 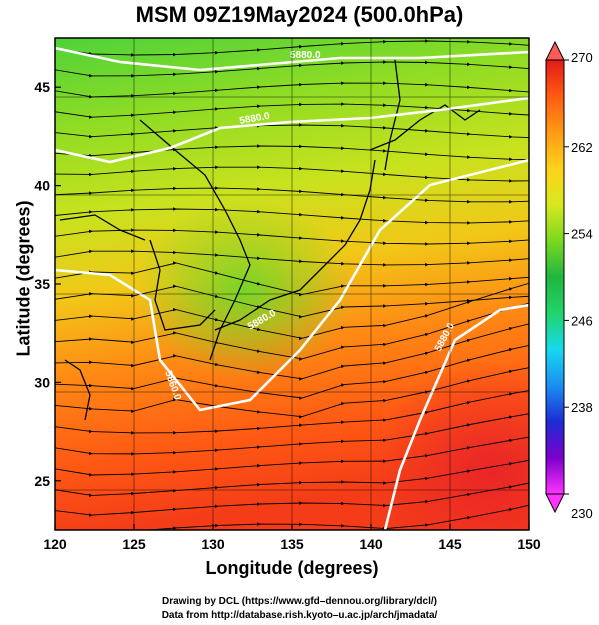 I want to click on colorbar: 230 238 246 254 262 270, so click(x=569, y=280).